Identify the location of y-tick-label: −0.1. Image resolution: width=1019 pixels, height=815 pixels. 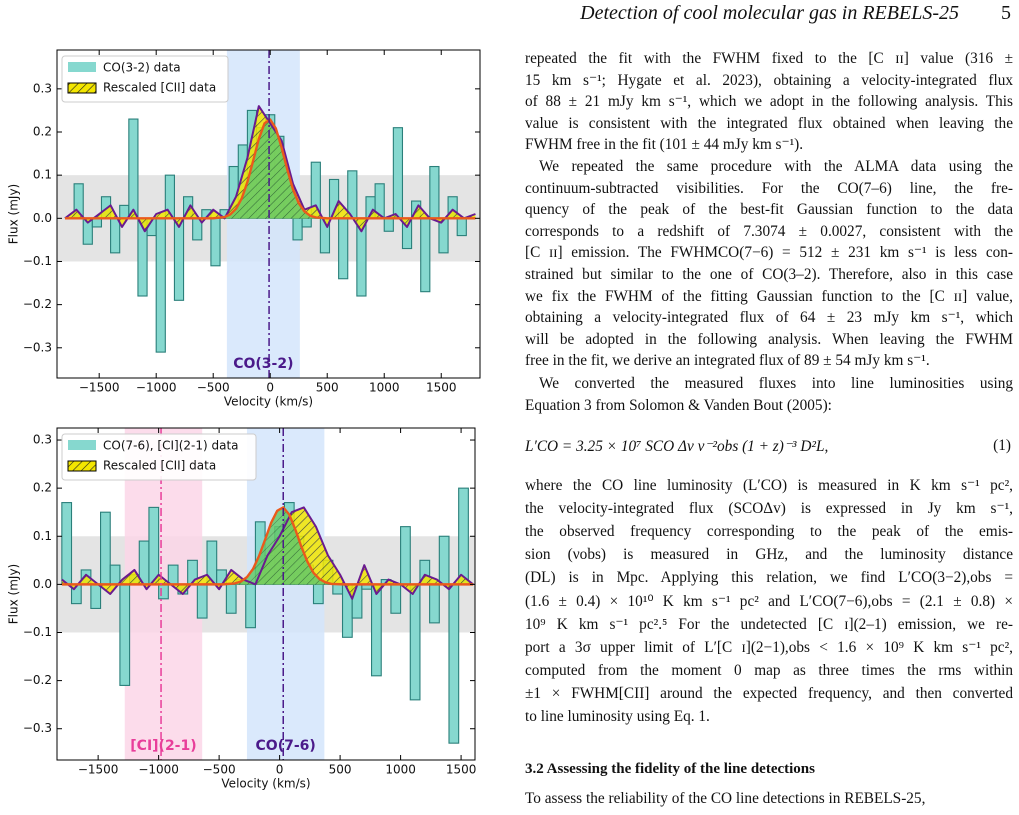
(37, 261).